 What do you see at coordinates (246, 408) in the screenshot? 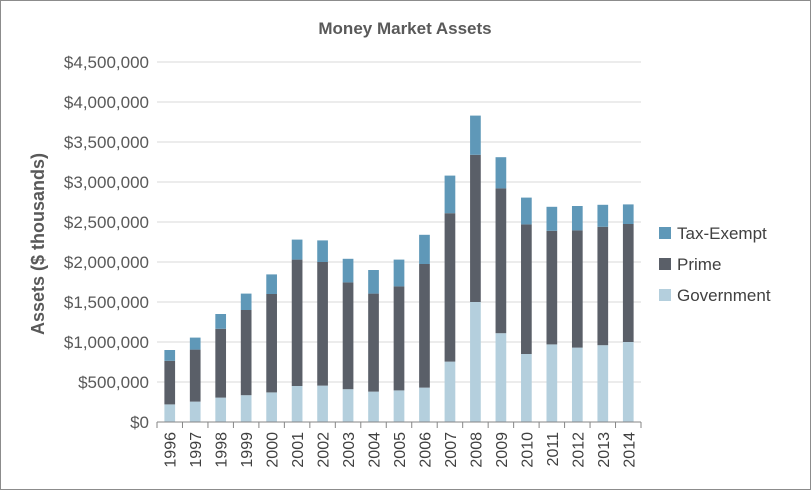
I see `bar-government-1999` at bounding box center [246, 408].